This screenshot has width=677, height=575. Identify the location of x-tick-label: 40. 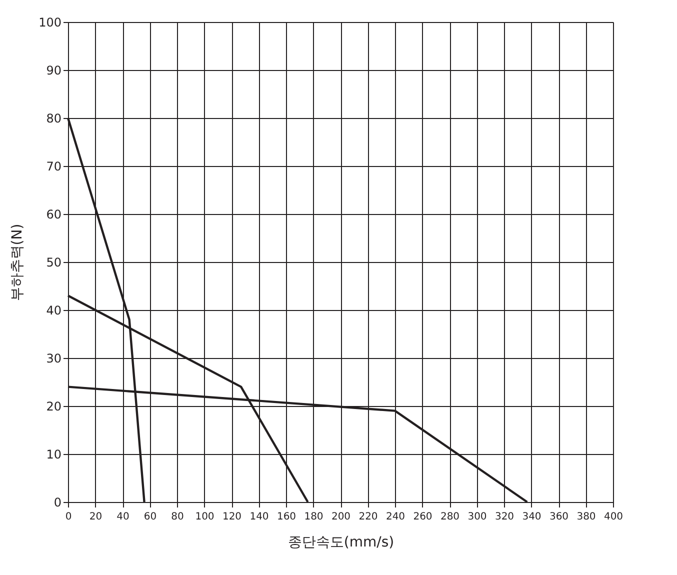
(123, 517).